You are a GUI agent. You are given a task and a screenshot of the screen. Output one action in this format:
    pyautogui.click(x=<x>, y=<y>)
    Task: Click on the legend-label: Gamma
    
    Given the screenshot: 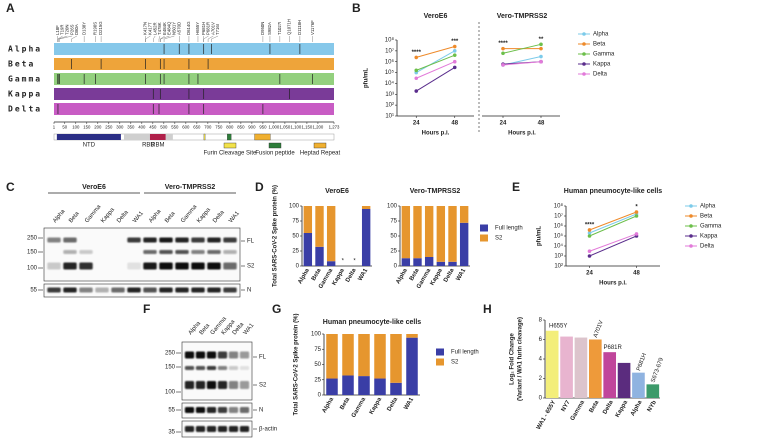 What is the action you would take?
    pyautogui.click(x=604, y=55)
    